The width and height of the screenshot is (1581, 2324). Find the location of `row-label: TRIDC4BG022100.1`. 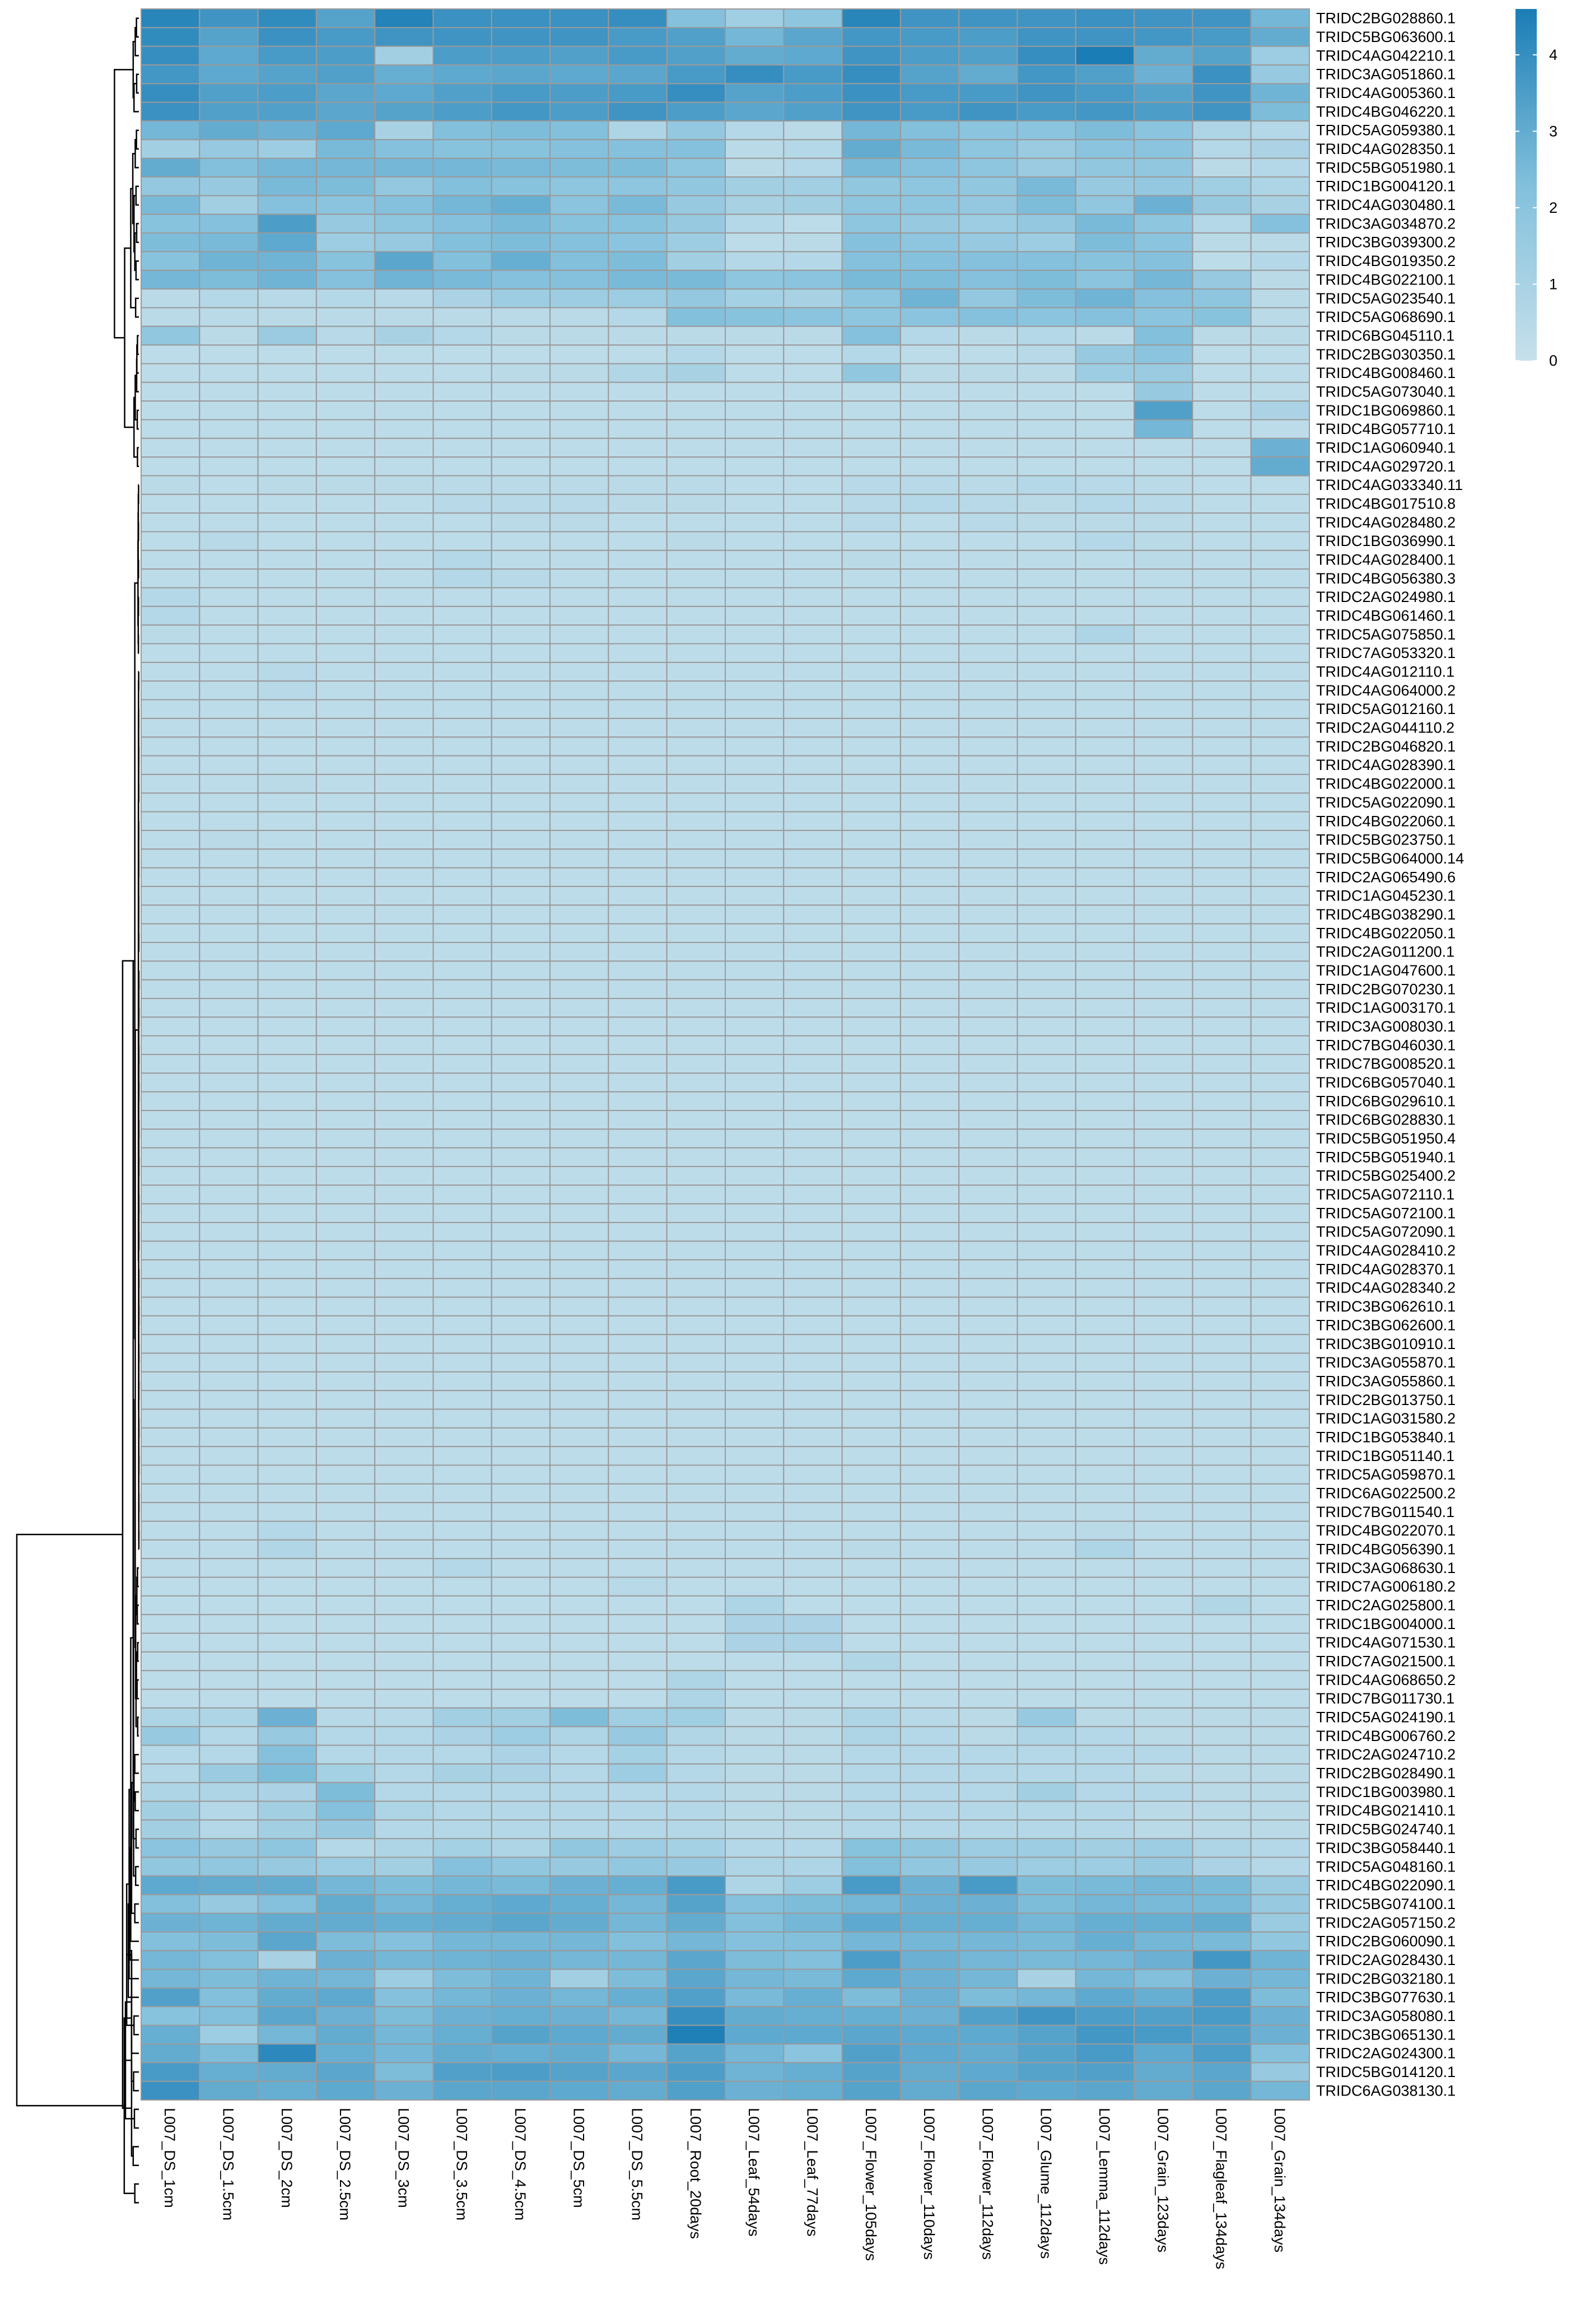

row-label: TRIDC4BG022100.1 is located at coordinates (1386, 280).